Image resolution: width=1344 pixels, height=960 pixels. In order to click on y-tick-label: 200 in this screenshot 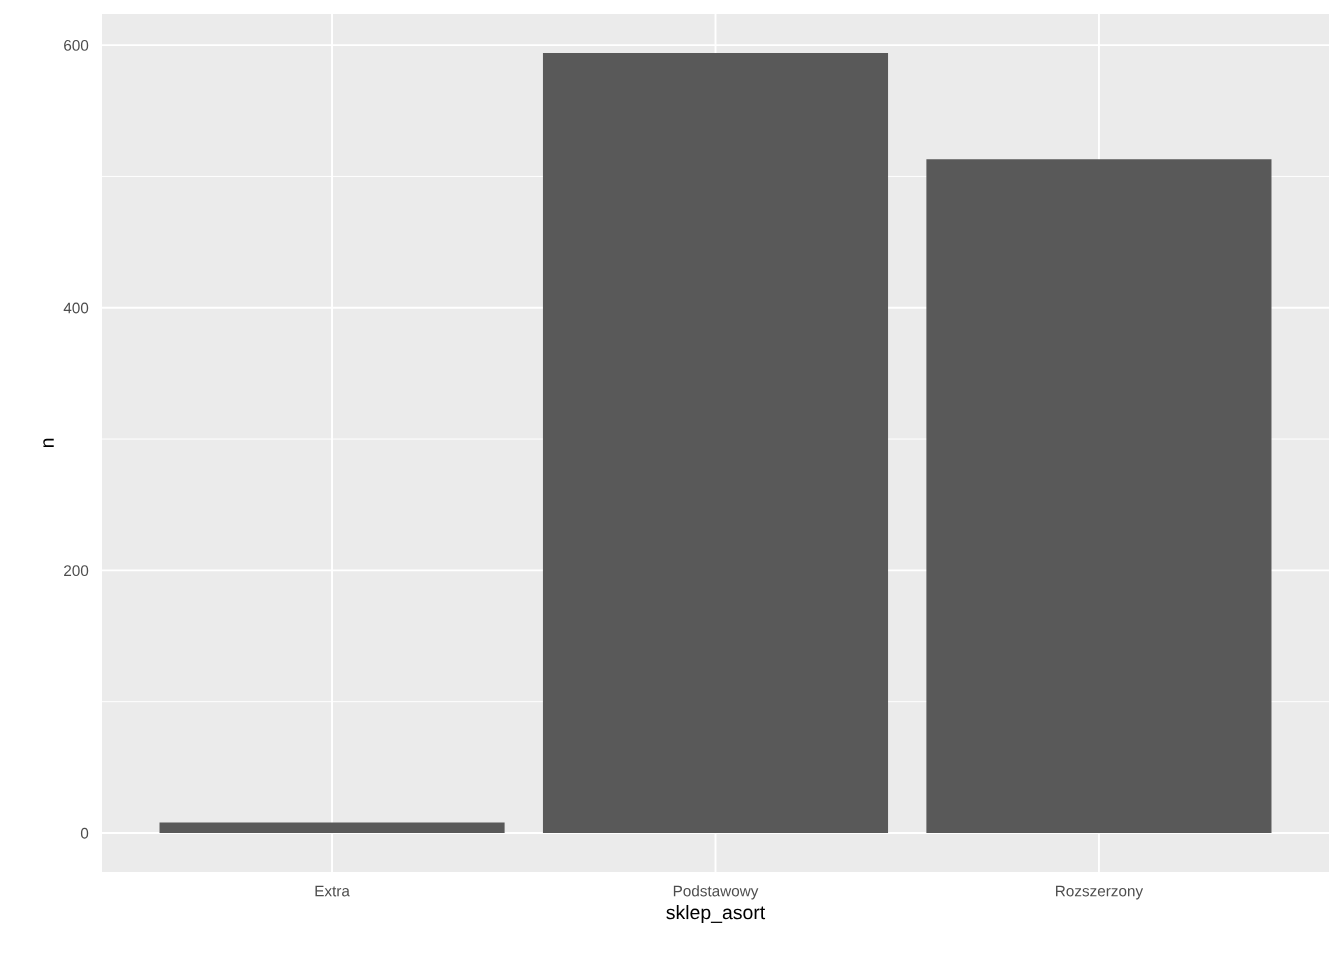, I will do `click(76, 571)`.